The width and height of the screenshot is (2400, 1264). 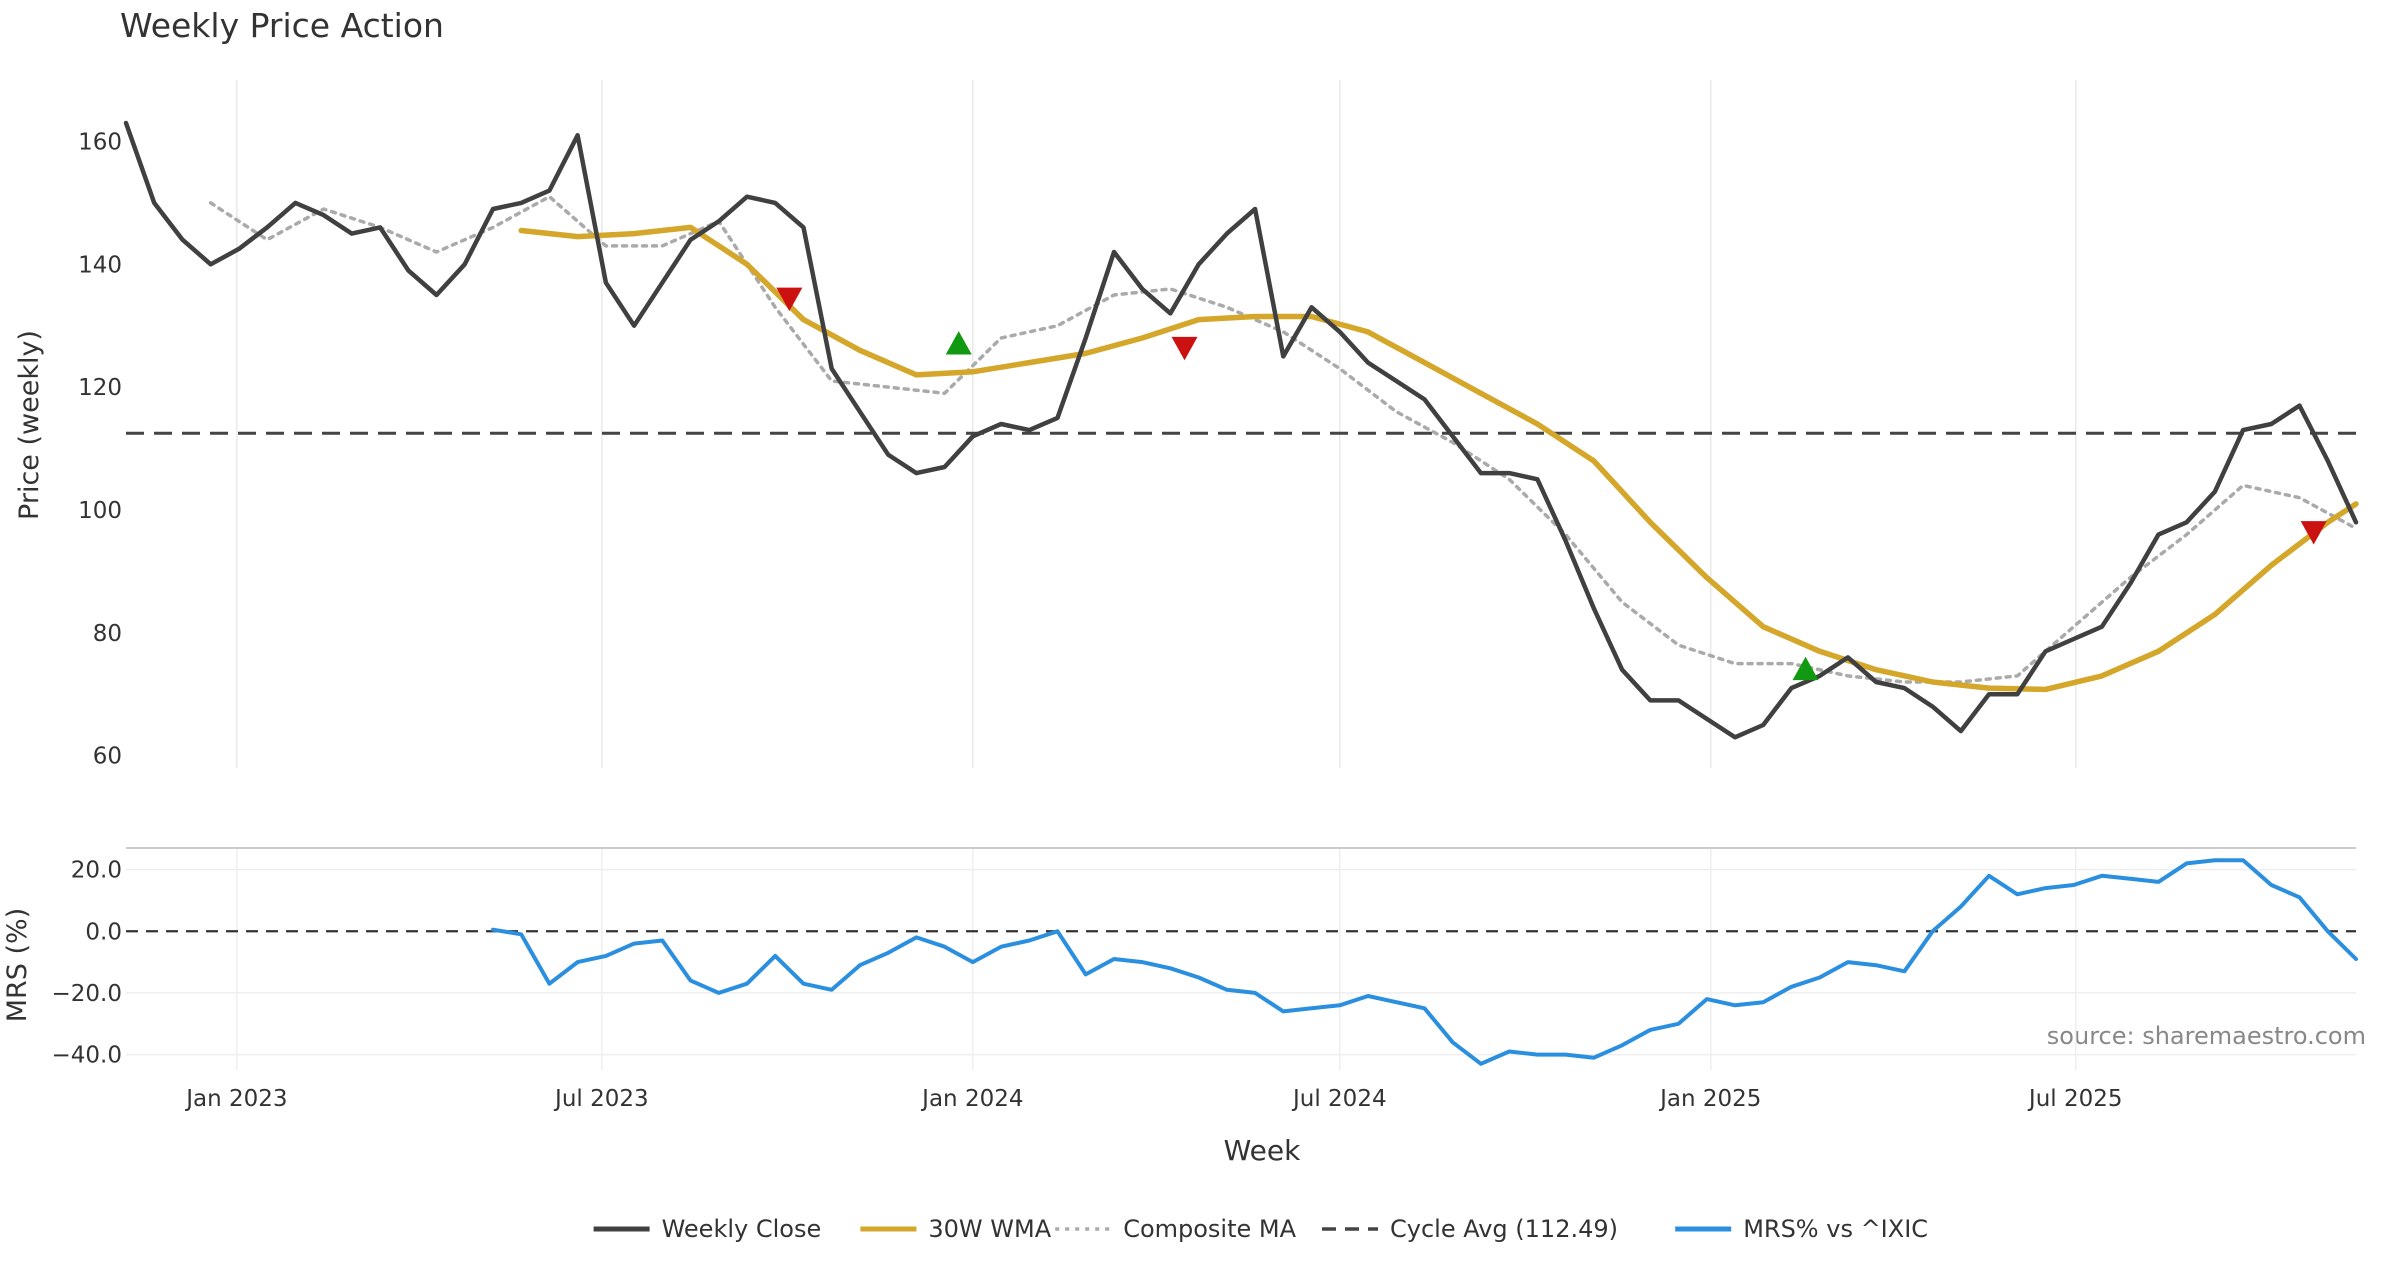 I want to click on mrs-y-tick-3: 20.0, so click(x=96, y=871).